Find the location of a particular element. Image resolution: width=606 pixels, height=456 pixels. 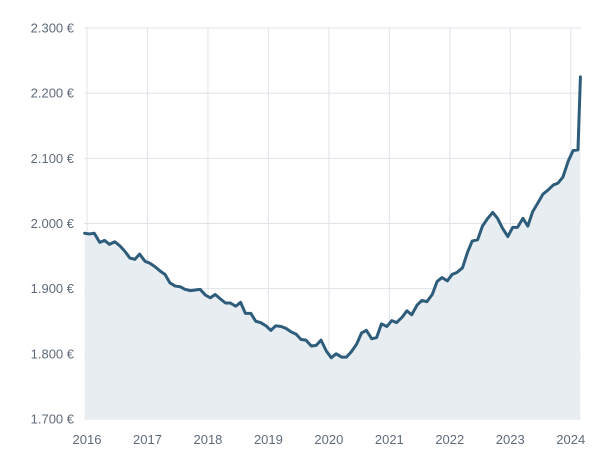

y-tick-label: 2.000 € is located at coordinates (53, 223).